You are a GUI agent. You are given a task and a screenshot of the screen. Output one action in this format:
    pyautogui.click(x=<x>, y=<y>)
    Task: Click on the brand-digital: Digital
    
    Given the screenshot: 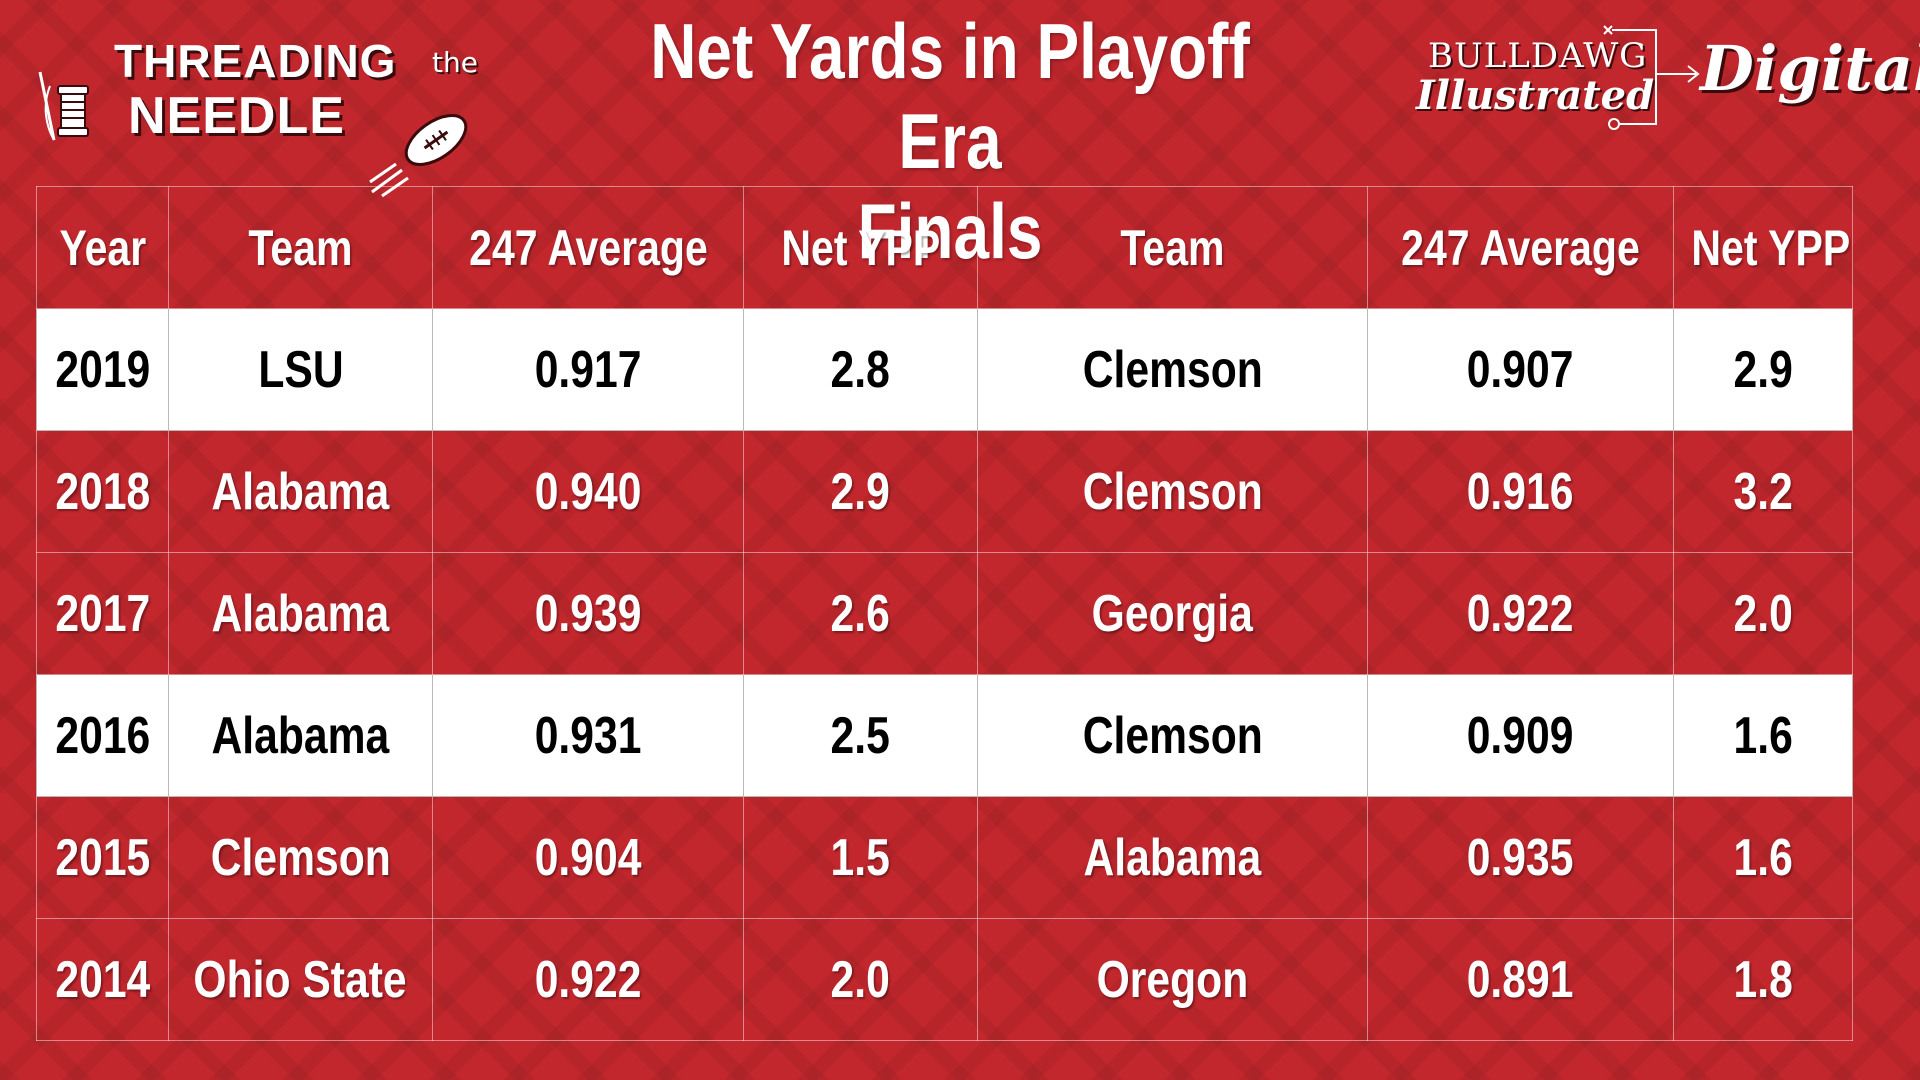 What is the action you would take?
    pyautogui.click(x=1810, y=68)
    